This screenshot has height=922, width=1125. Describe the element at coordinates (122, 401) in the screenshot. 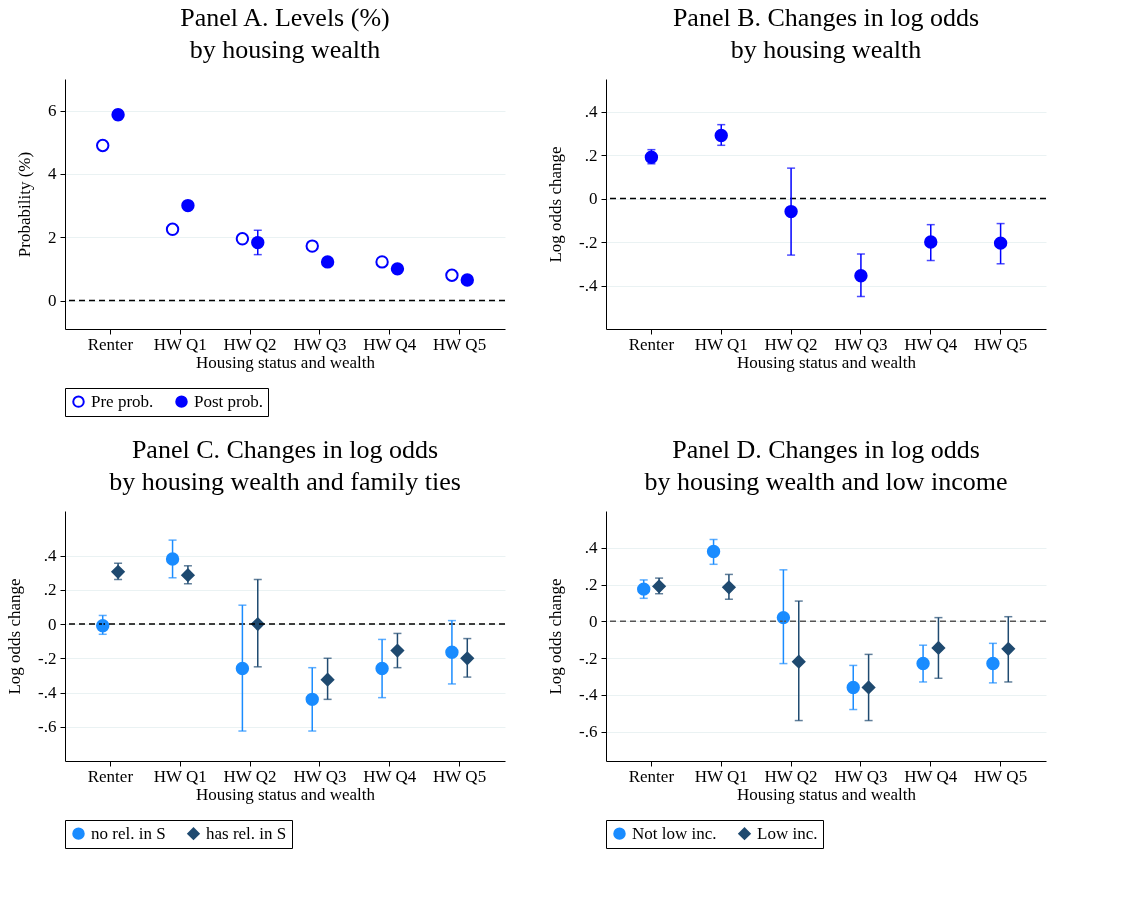

I see `legend-label: Pre prob.` at that location.